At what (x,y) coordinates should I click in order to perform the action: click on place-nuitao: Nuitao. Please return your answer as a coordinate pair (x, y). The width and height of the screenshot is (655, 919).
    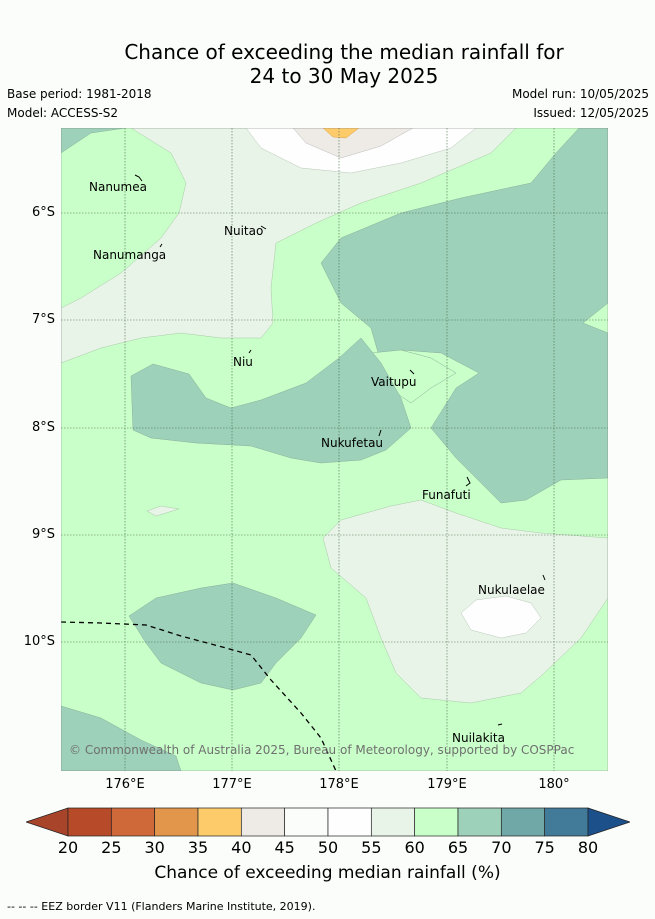
    Looking at the image, I should click on (243, 231).